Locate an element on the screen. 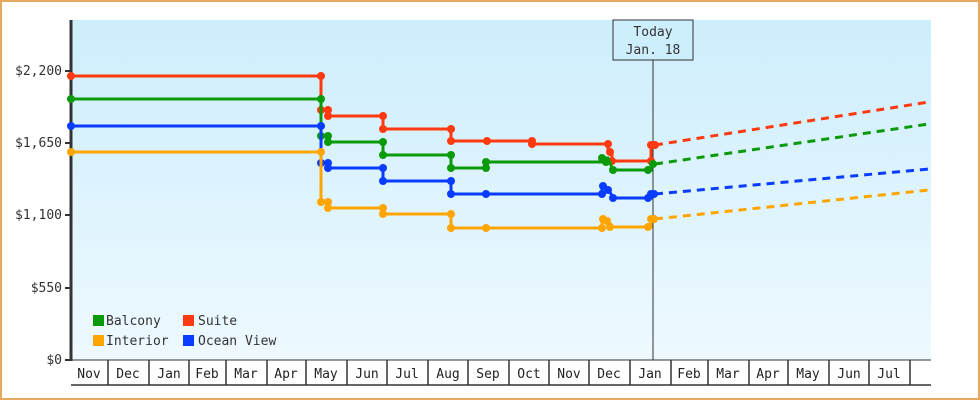  month-label: Aug is located at coordinates (447, 374).